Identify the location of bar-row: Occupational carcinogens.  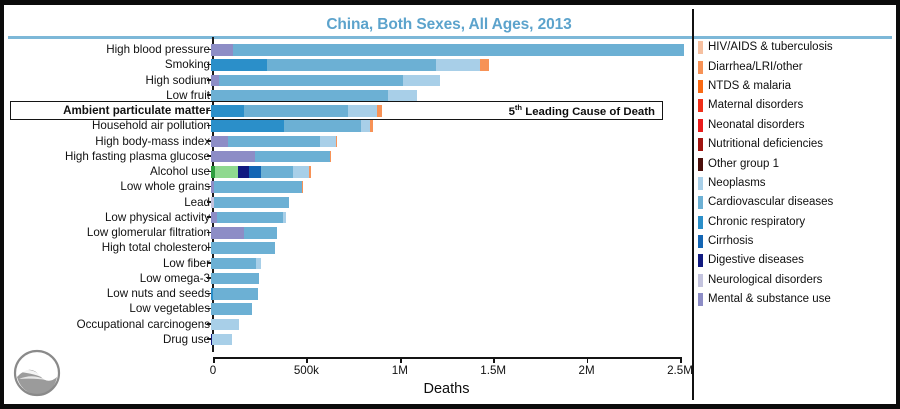
(349, 324).